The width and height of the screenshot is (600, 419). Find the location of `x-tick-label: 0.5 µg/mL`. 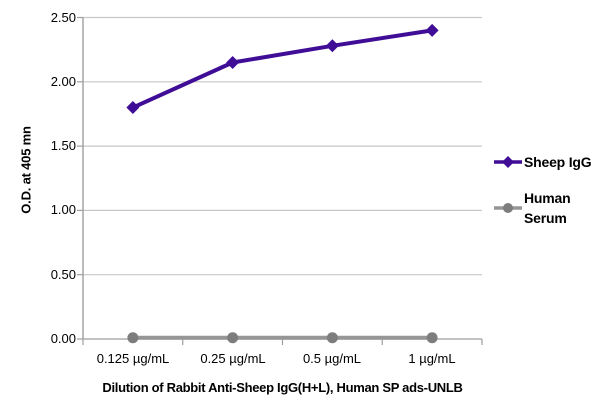

x-tick-label: 0.5 µg/mL is located at coordinates (332, 358).